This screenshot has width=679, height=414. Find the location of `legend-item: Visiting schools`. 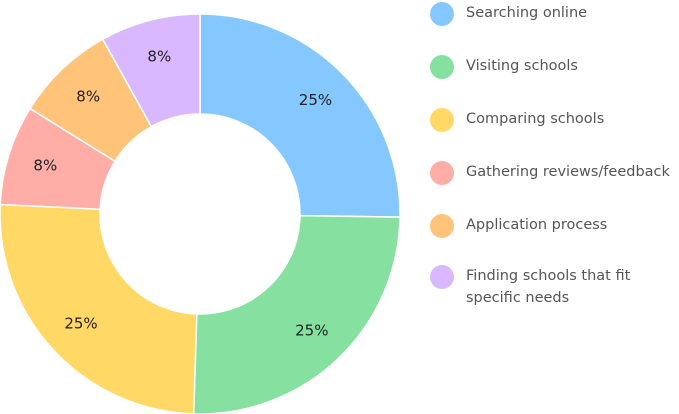

legend-item: Visiting schools is located at coordinates (554, 67).